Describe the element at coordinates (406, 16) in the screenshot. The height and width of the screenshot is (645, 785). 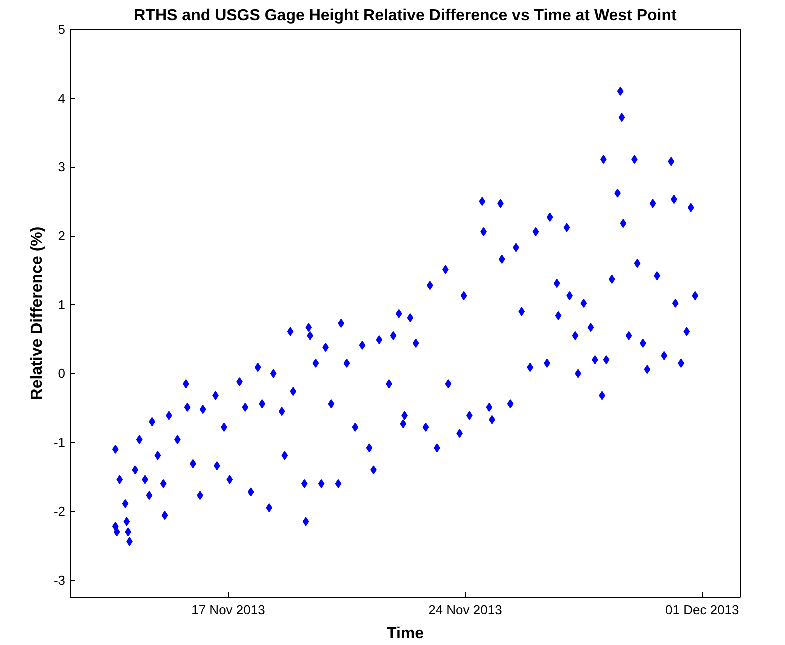
I see `chart-title: RTHS and USGS Gage Height Relative Difference vs Time at West Point` at that location.